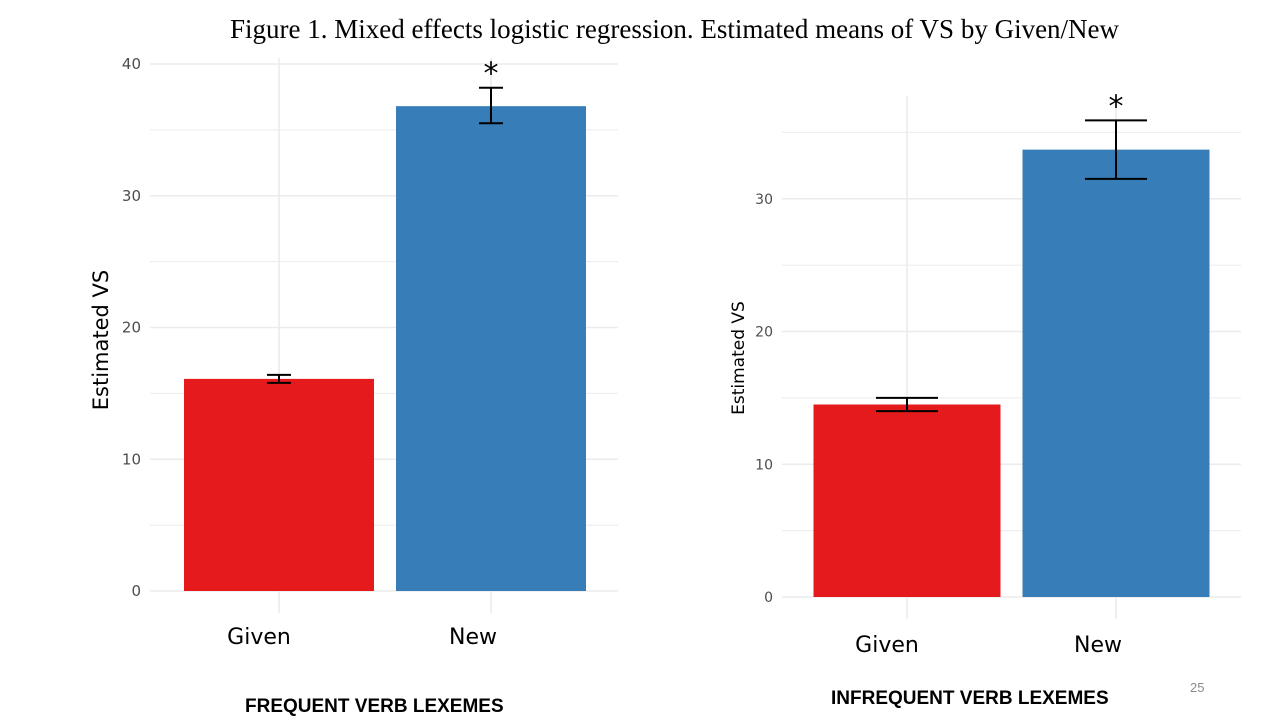  What do you see at coordinates (1197, 687) in the screenshot?
I see `page-number: 25` at bounding box center [1197, 687].